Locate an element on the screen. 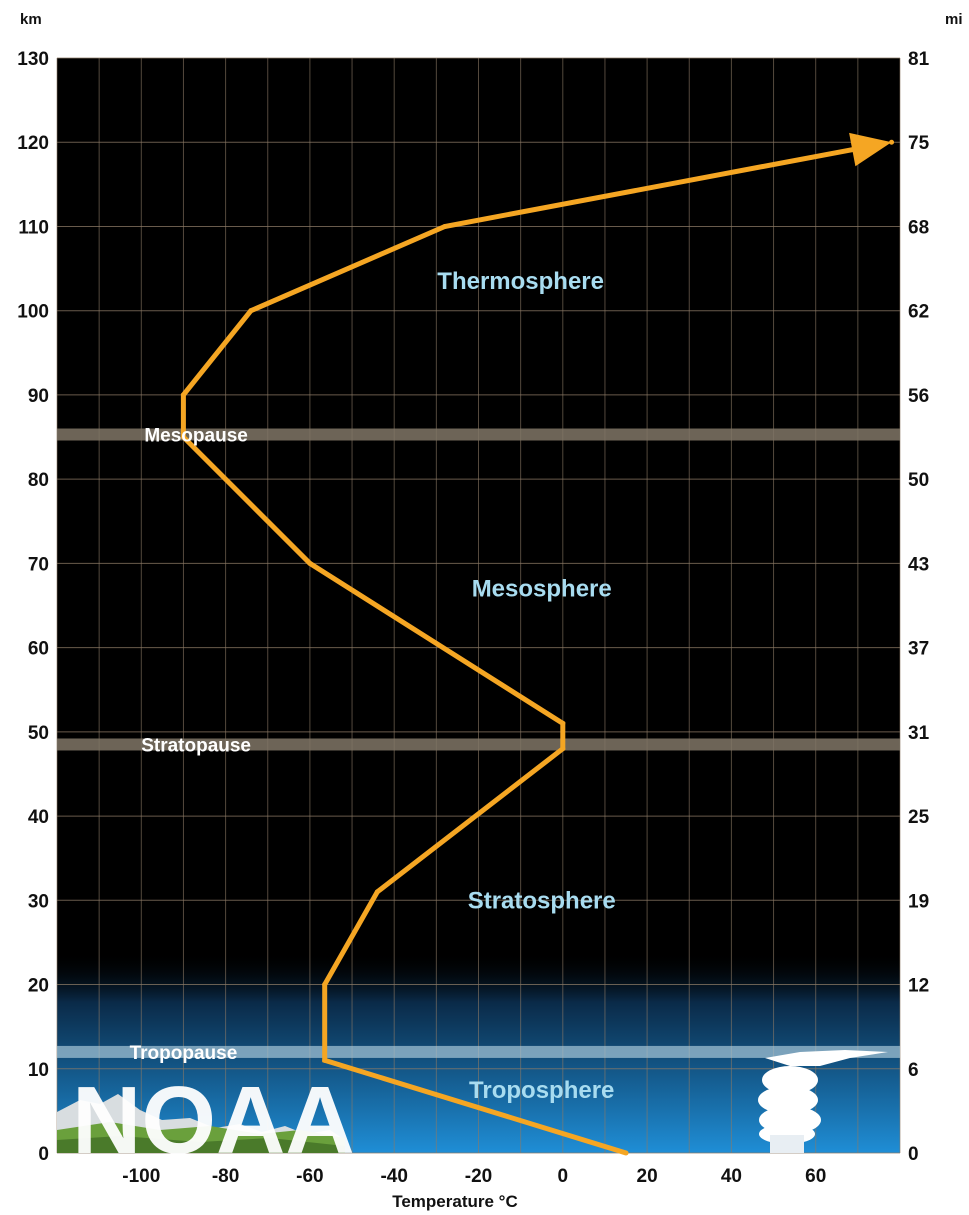 Image resolution: width=969 pixels, height=1215 pixels. layer-label-troposphere: Troposphere is located at coordinates (541, 1090).